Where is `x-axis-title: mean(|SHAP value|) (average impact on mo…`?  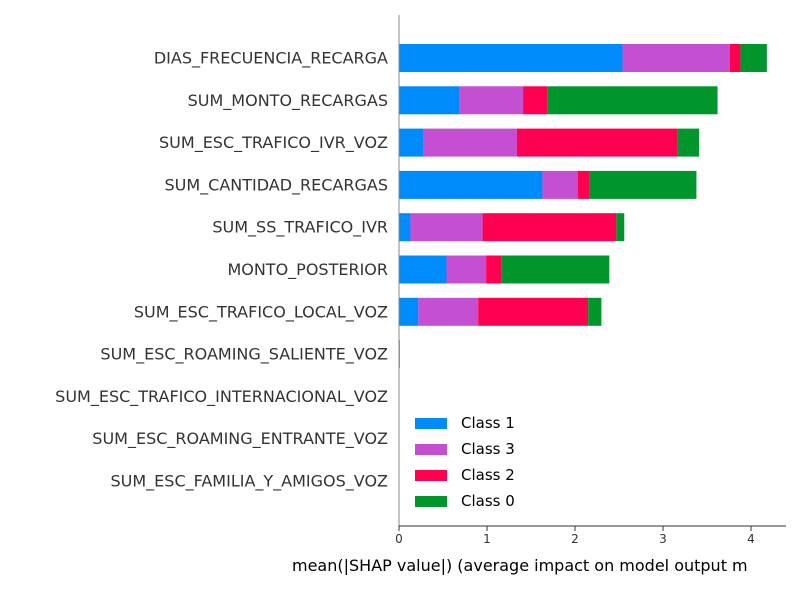
x-axis-title: mean(|SHAP value|) (average impact on mo… is located at coordinates (520, 565).